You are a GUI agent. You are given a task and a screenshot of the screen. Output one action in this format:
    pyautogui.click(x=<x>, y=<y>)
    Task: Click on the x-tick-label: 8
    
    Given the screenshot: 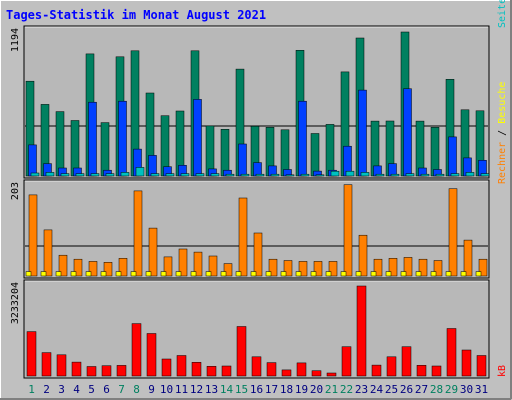 What is the action you would take?
    pyautogui.click(x=136, y=389)
    